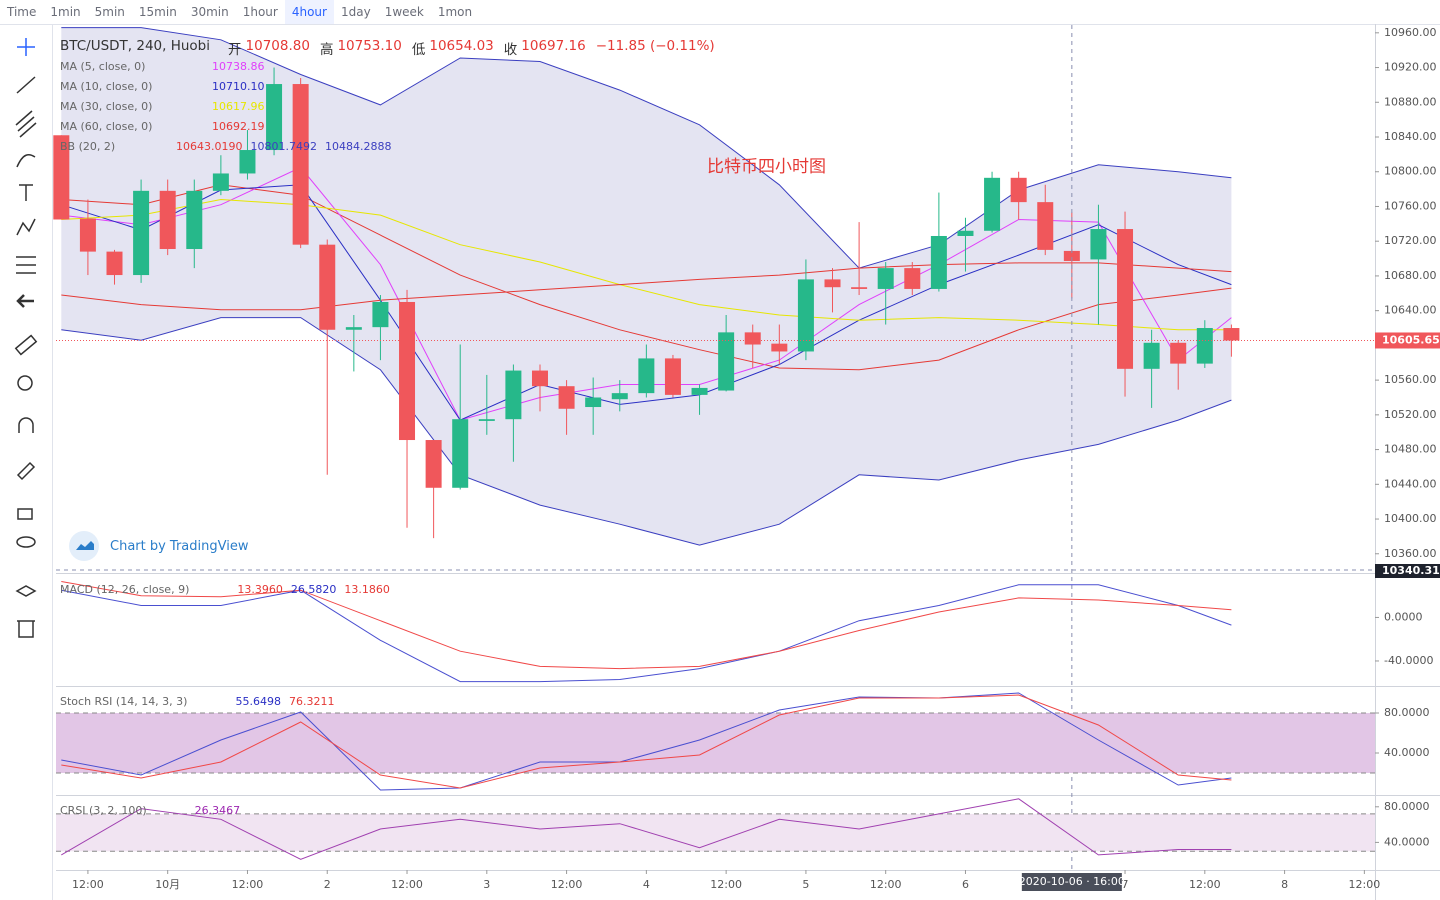  I want to click on y-tick-label: 10920.00, so click(1410, 67).